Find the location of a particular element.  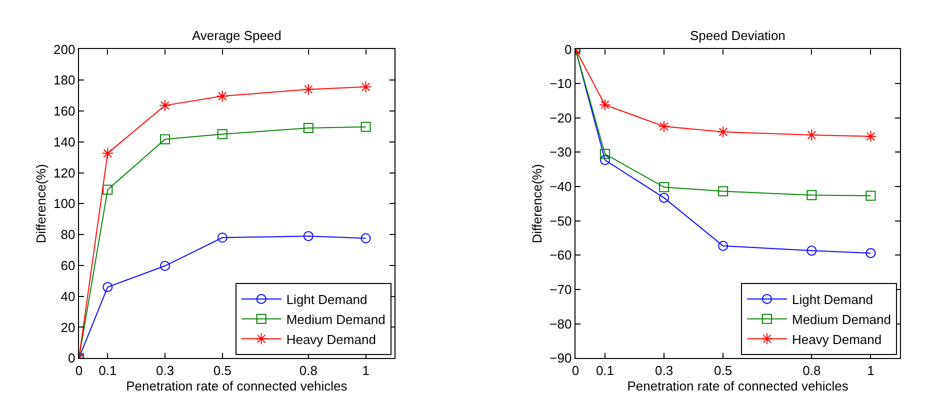

y-tick-label: 120 is located at coordinates (65, 172).